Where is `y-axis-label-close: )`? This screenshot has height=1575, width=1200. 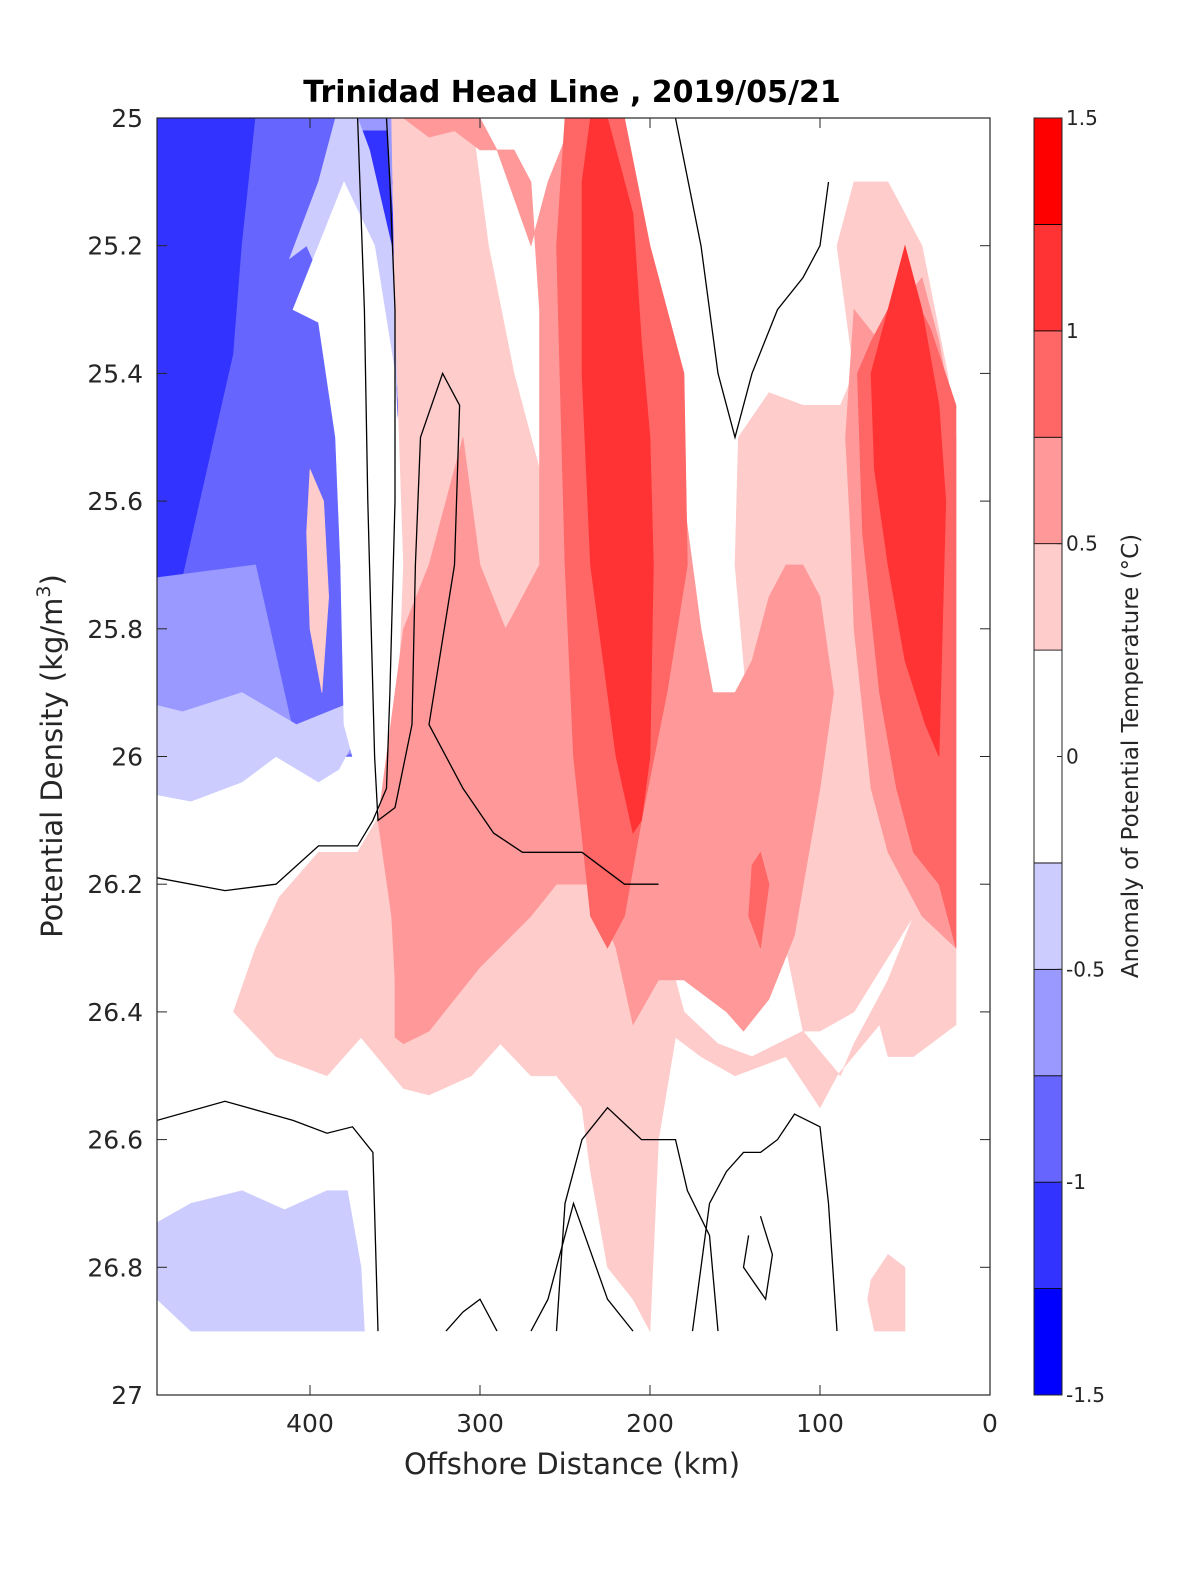 y-axis-label-close: ) is located at coordinates (52, 579).